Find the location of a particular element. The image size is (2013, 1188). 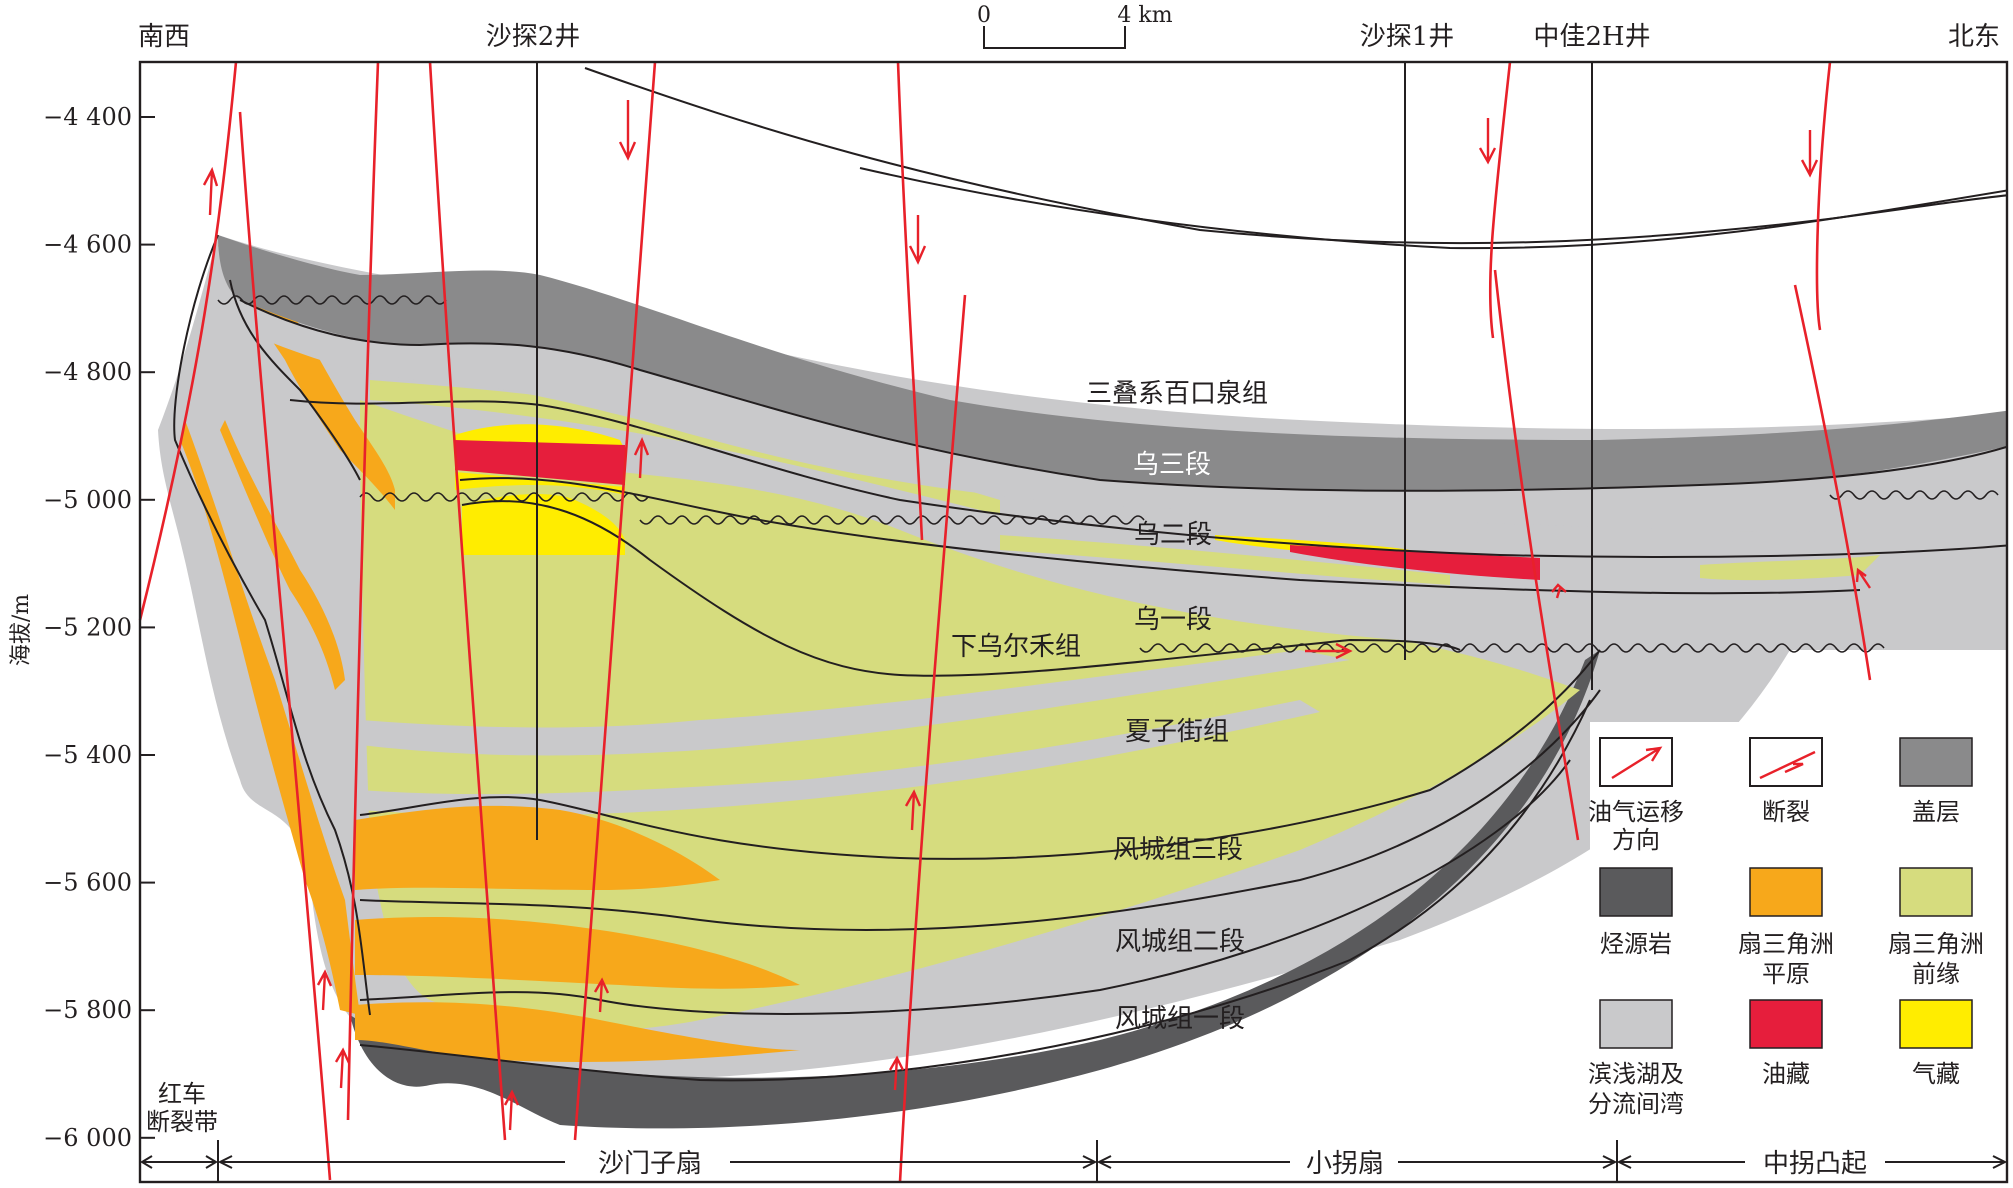

legend-label: 平原 is located at coordinates (1786, 974).